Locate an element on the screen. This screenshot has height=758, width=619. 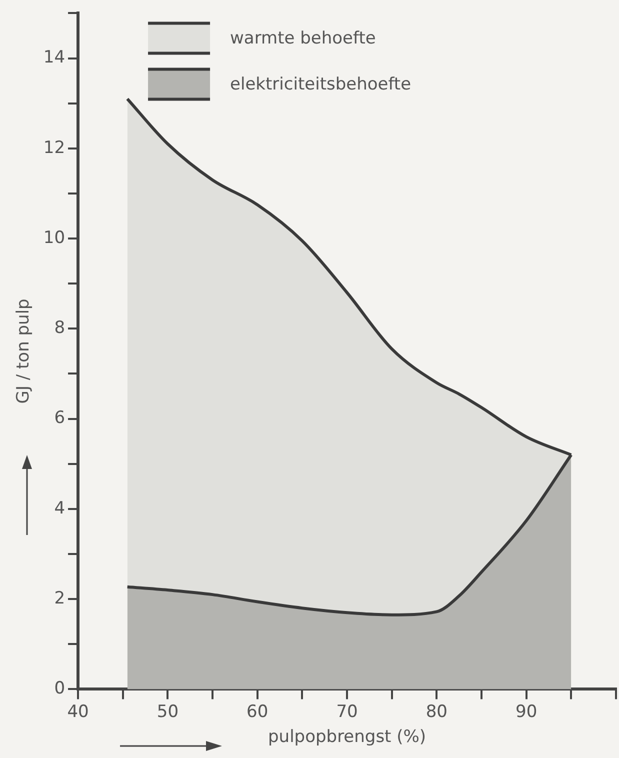
x-tick-label: 80 is located at coordinates (437, 712).